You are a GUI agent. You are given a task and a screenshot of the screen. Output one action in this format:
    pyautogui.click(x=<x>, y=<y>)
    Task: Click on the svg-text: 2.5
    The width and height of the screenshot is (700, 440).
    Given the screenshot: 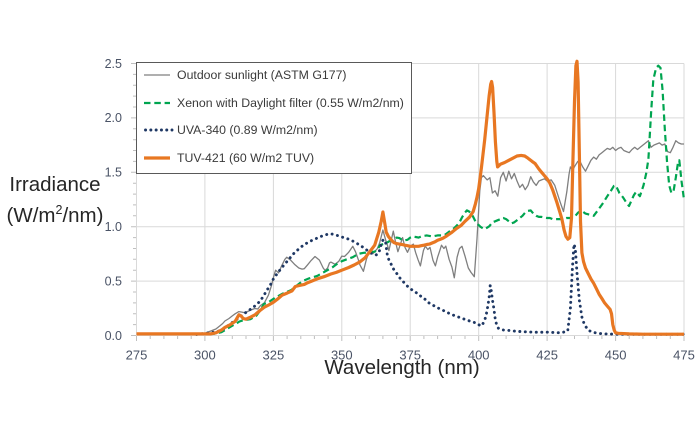 What is the action you would take?
    pyautogui.click(x=113, y=64)
    